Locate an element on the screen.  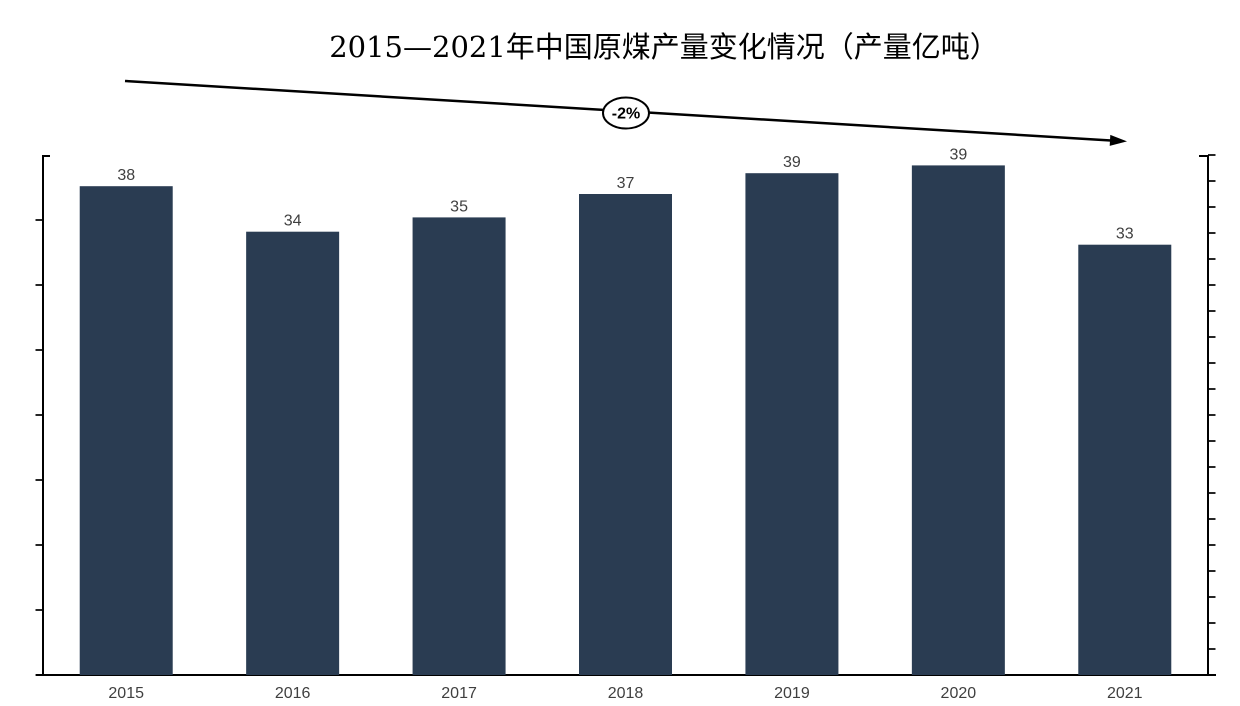
chart-title: 2015—2021年中国原煤产量变化情况（产量亿吨） is located at coordinates (664, 47).